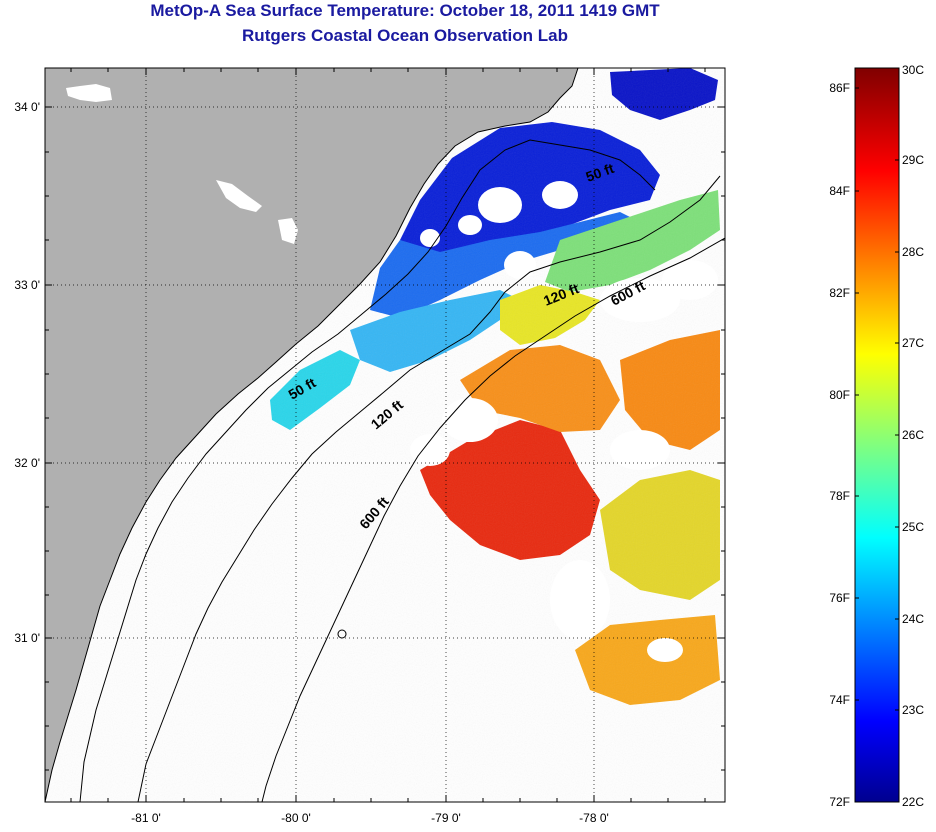 The image size is (936, 832). What do you see at coordinates (839, 293) in the screenshot?
I see `colorbar-f-label: 82F` at bounding box center [839, 293].